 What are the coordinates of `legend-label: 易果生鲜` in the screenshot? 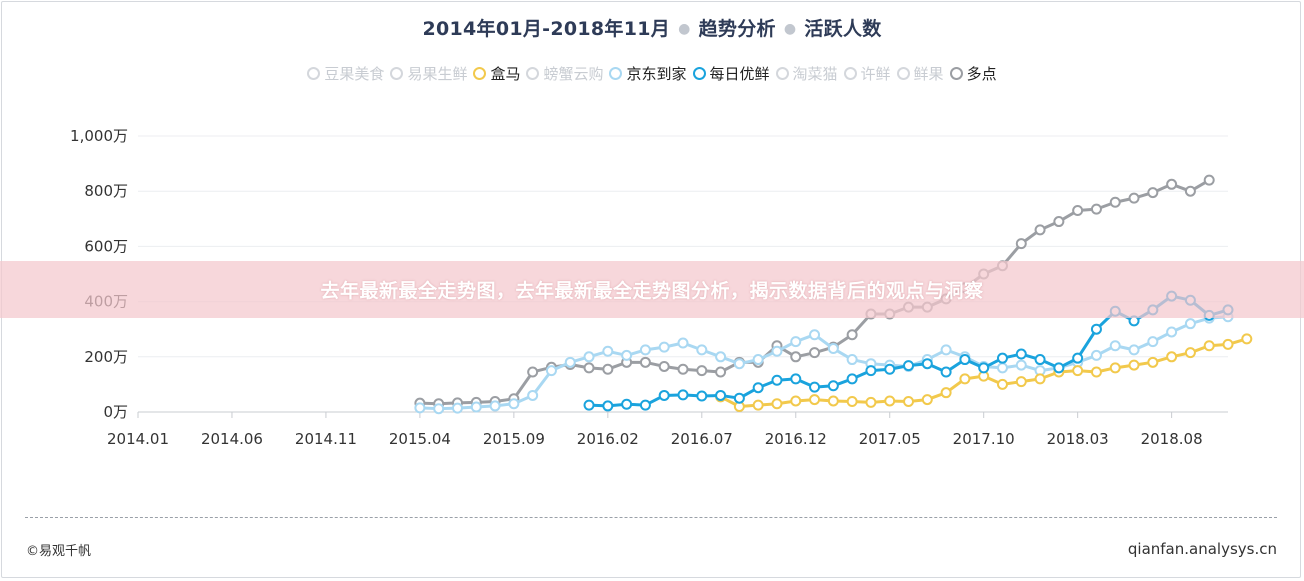 It's located at (437, 74).